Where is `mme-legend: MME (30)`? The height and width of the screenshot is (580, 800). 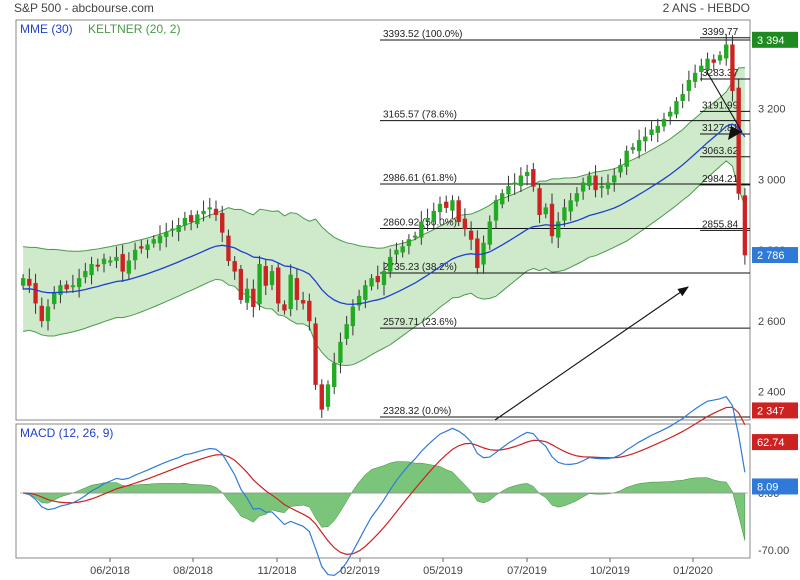
mme-legend: MME (30) is located at coordinates (46, 29).